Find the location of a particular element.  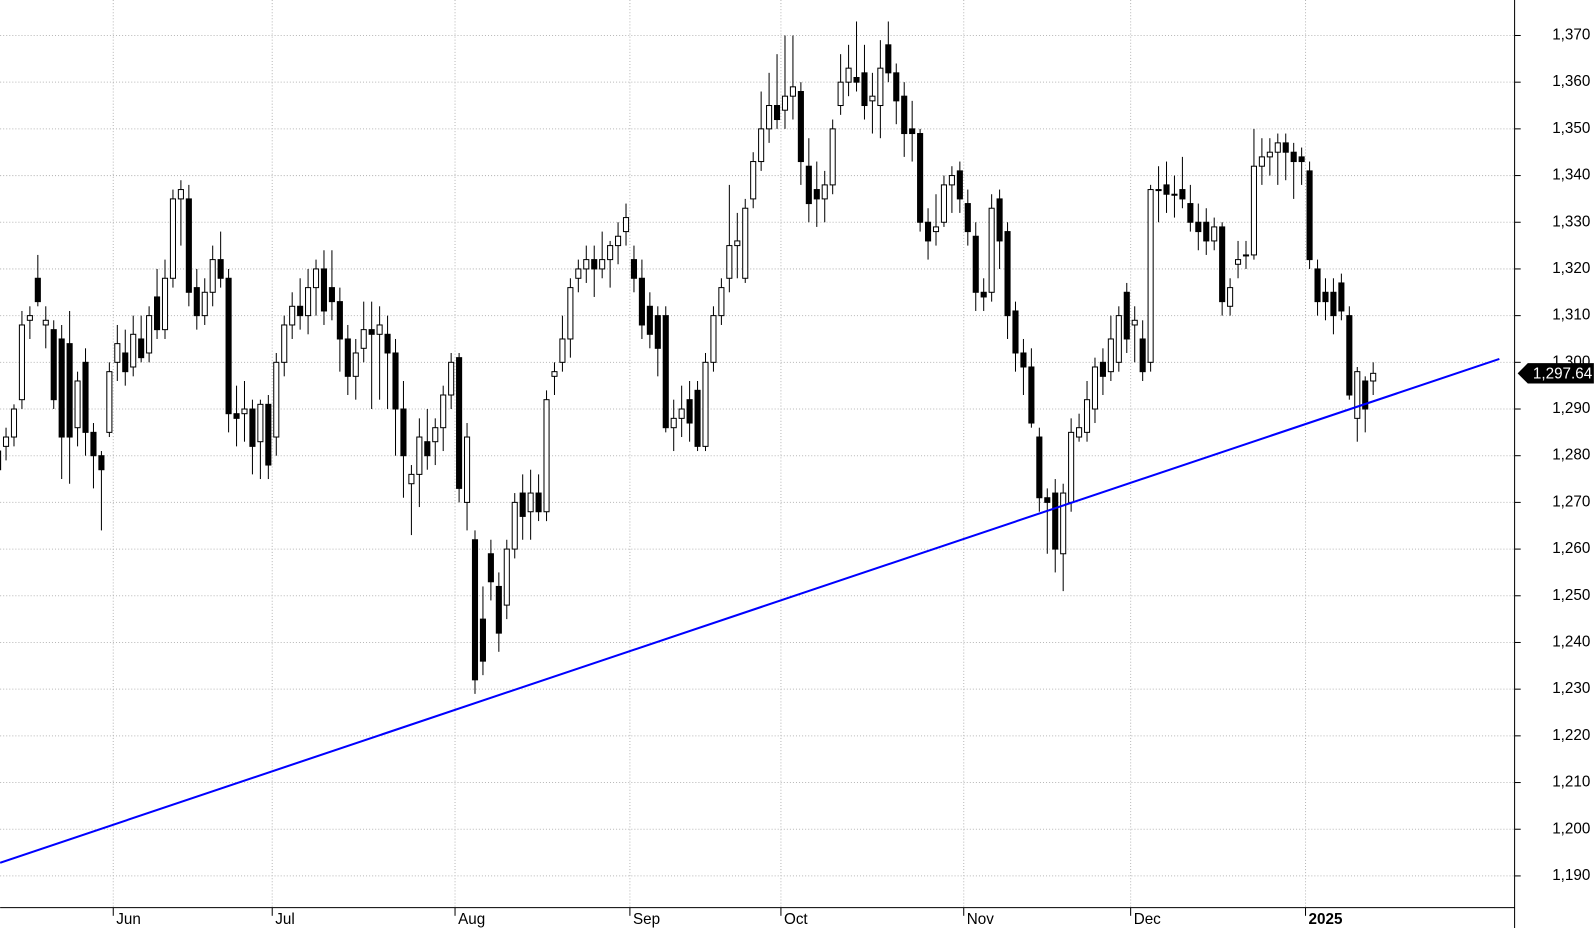

y-tick-label: 1,230 is located at coordinates (1571, 688).